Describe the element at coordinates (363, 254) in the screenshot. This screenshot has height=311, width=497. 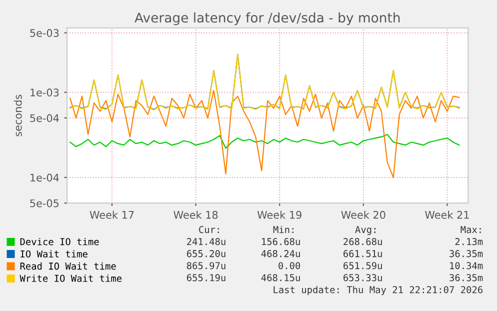
I see `text: 661.51u` at that location.